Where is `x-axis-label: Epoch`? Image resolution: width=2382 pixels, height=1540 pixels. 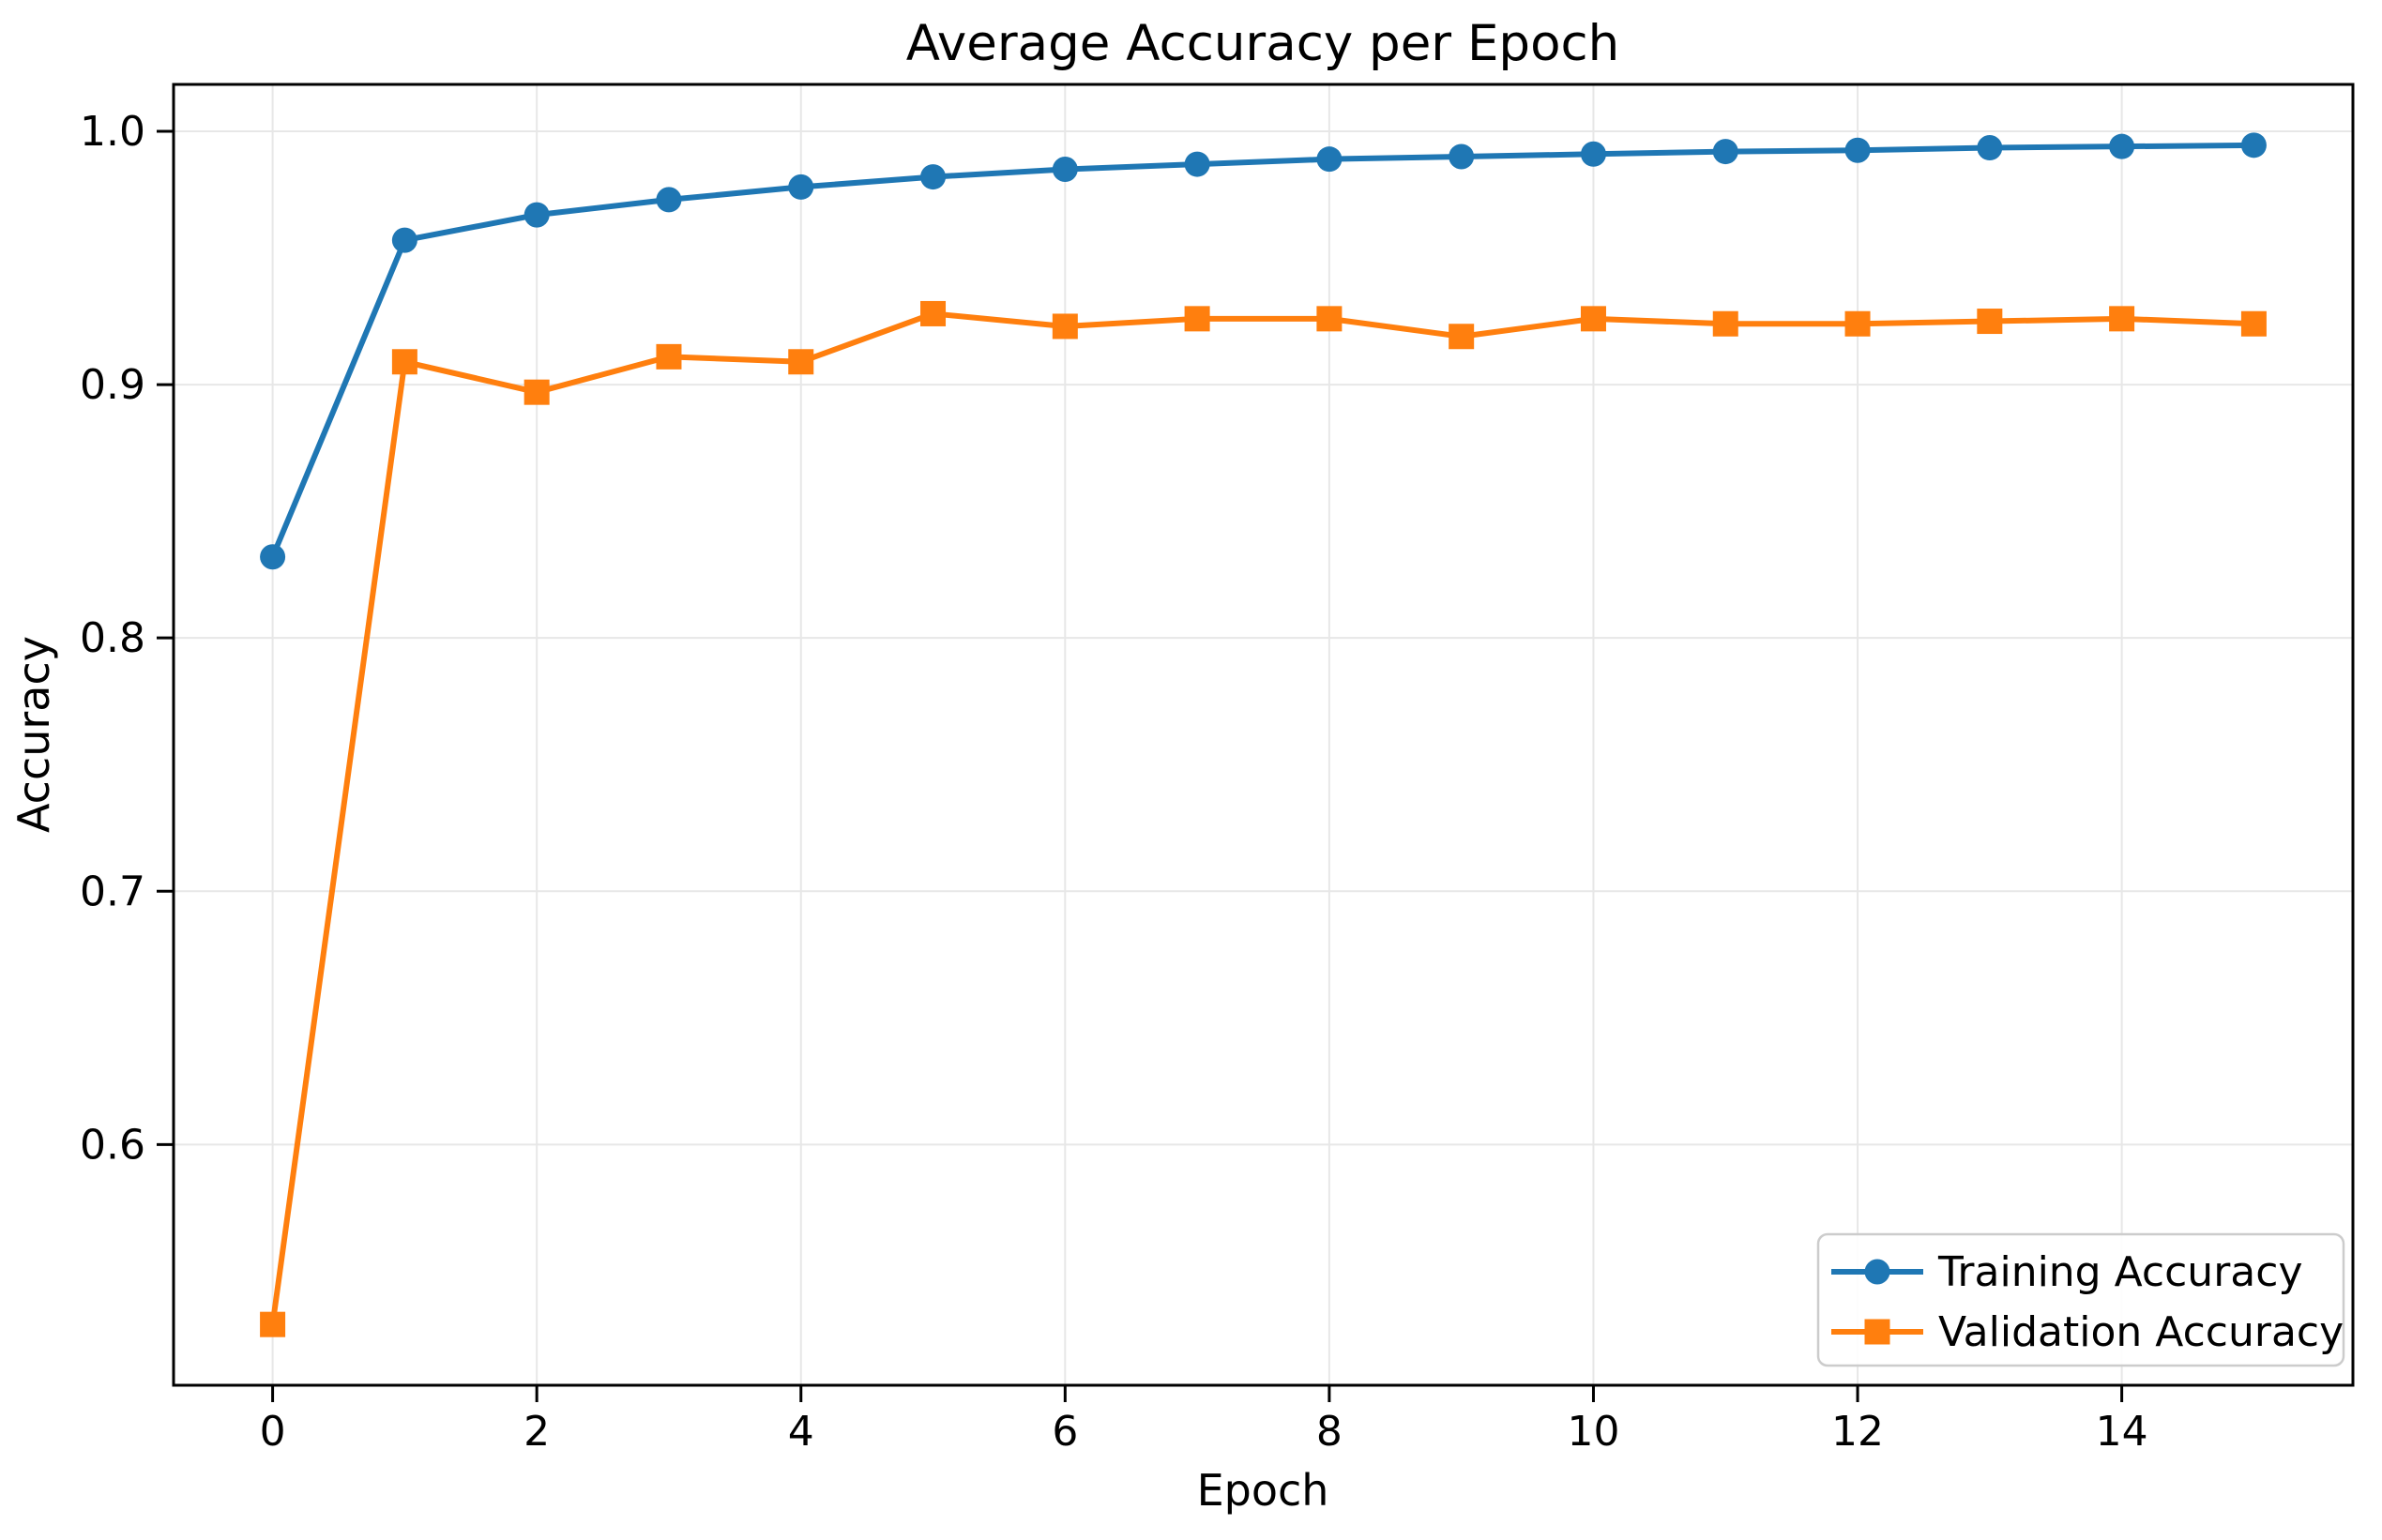
x-axis-label: Epoch is located at coordinates (1263, 1490).